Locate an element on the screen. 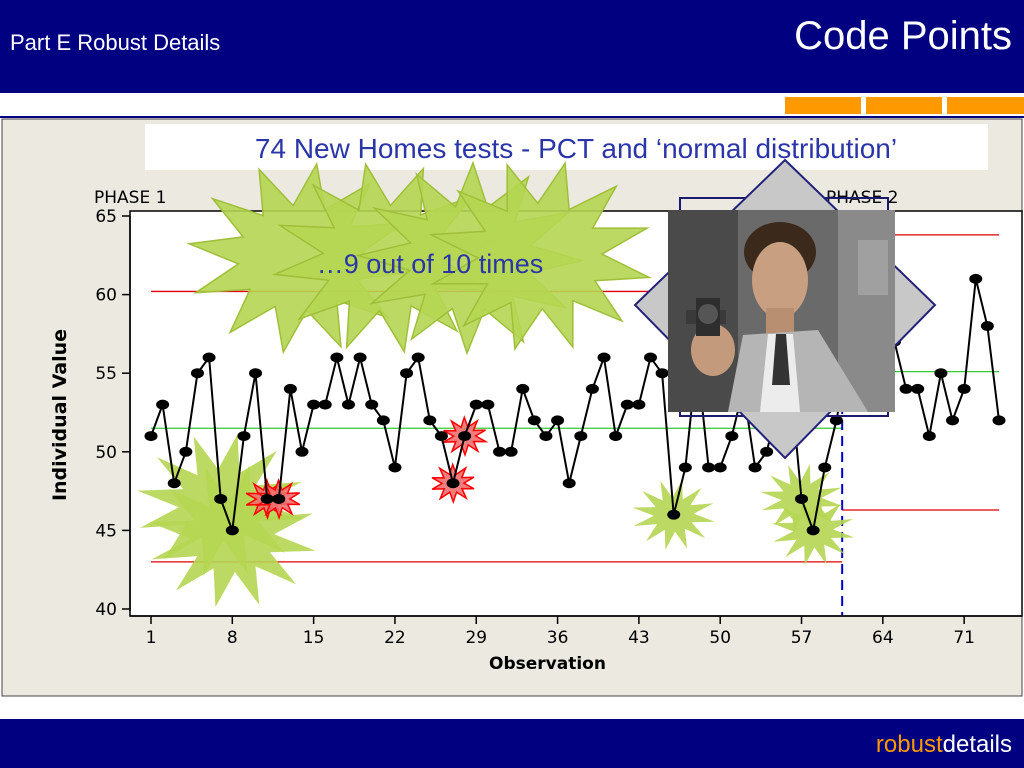  callout-burst is located at coordinates (540, 256).